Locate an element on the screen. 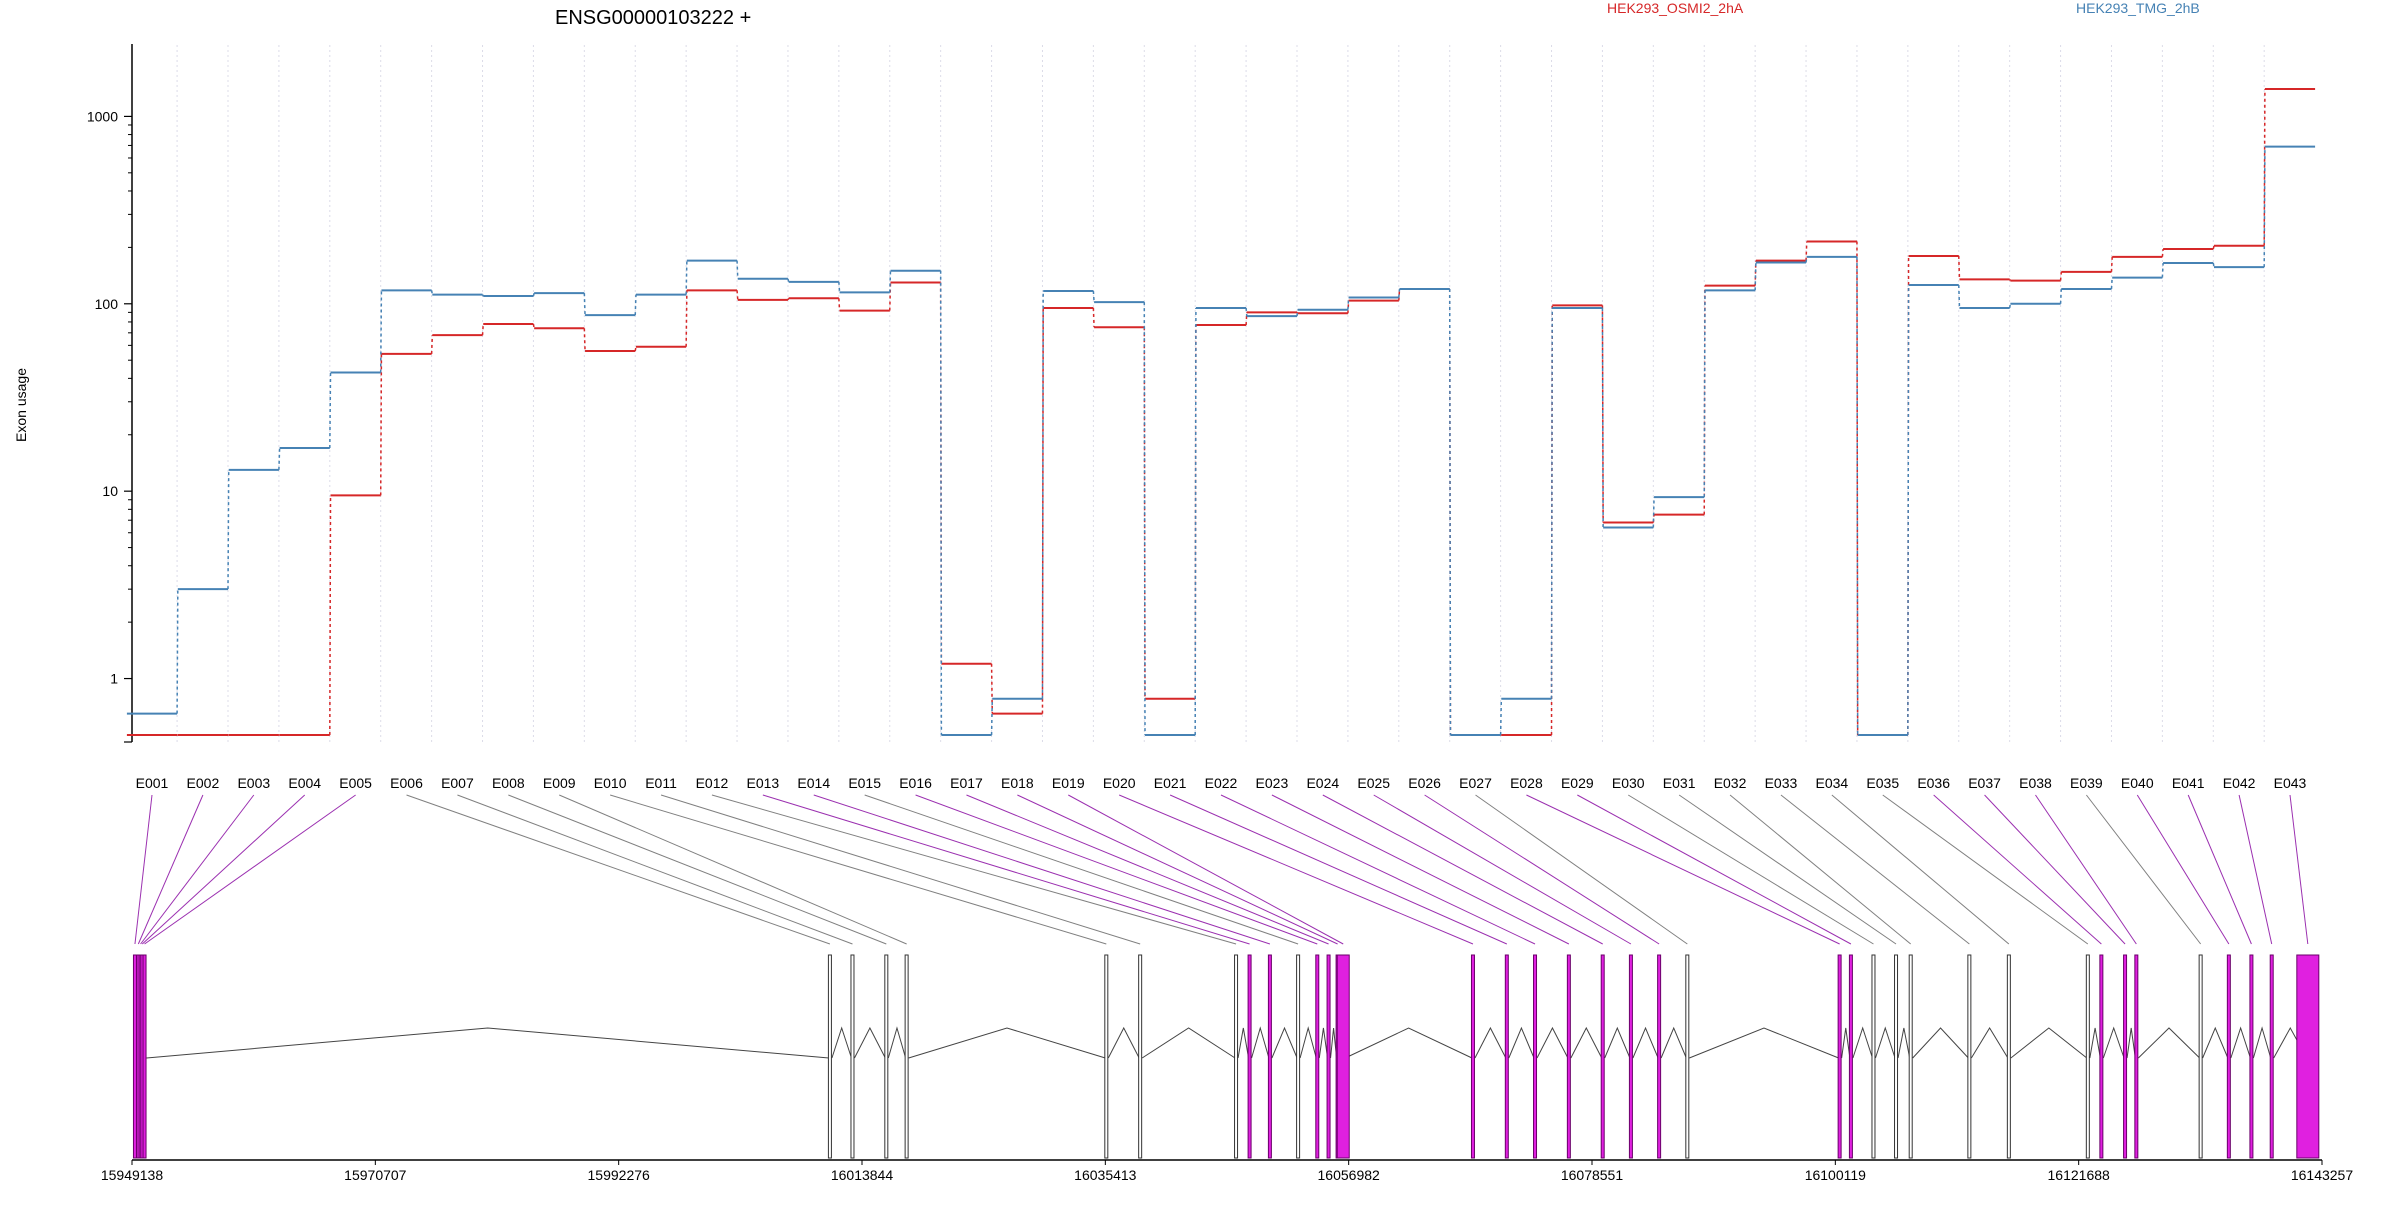 The width and height of the screenshot is (2400, 1205). x-tick-label: E038 is located at coordinates (2035, 783).